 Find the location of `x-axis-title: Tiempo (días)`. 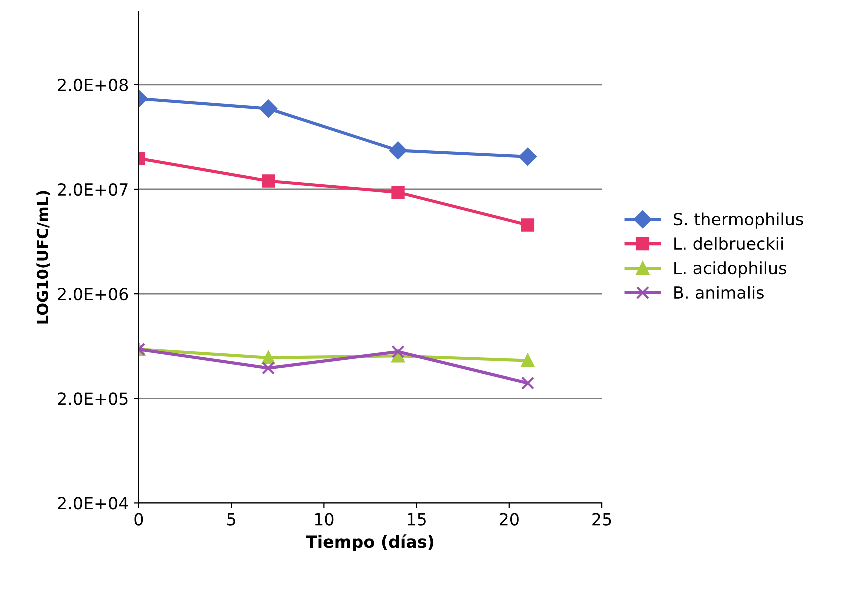

x-axis-title: Tiempo (días) is located at coordinates (370, 543).